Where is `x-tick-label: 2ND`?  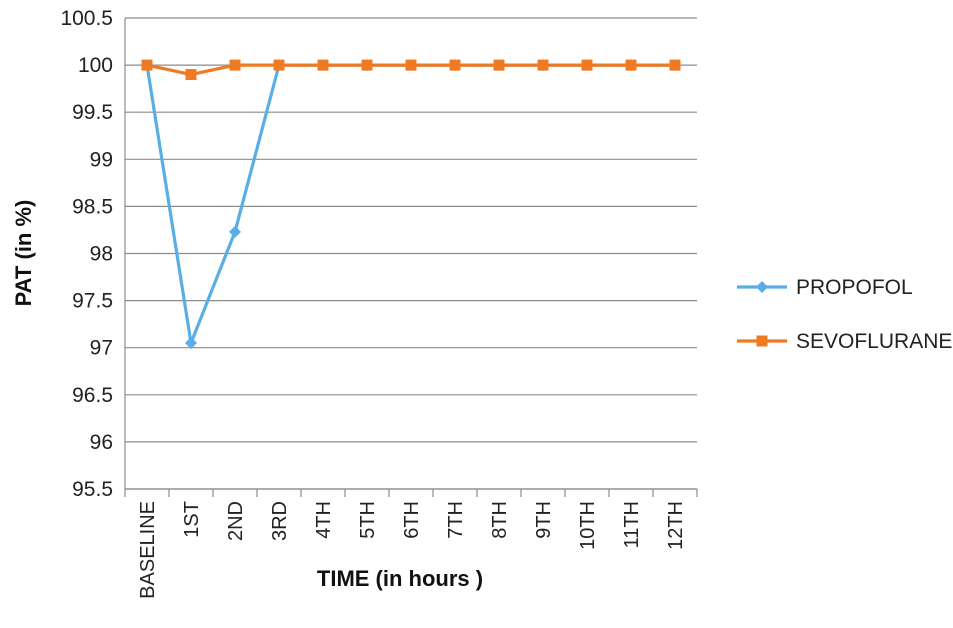 x-tick-label: 2ND is located at coordinates (236, 521).